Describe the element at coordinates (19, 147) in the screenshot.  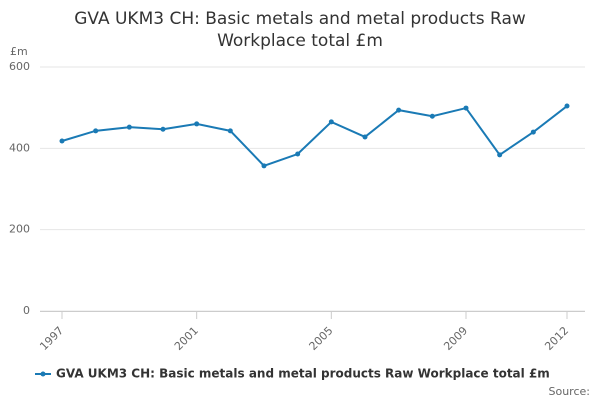
I see `y-tick-label: 400` at that location.